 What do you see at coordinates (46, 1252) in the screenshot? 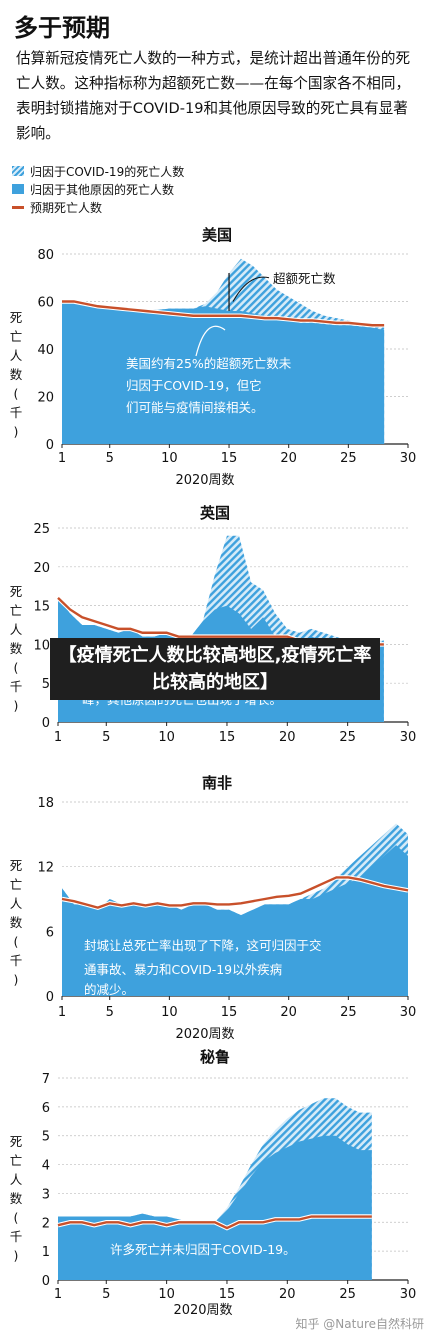
I see `y-tick-label: 1` at bounding box center [46, 1252].